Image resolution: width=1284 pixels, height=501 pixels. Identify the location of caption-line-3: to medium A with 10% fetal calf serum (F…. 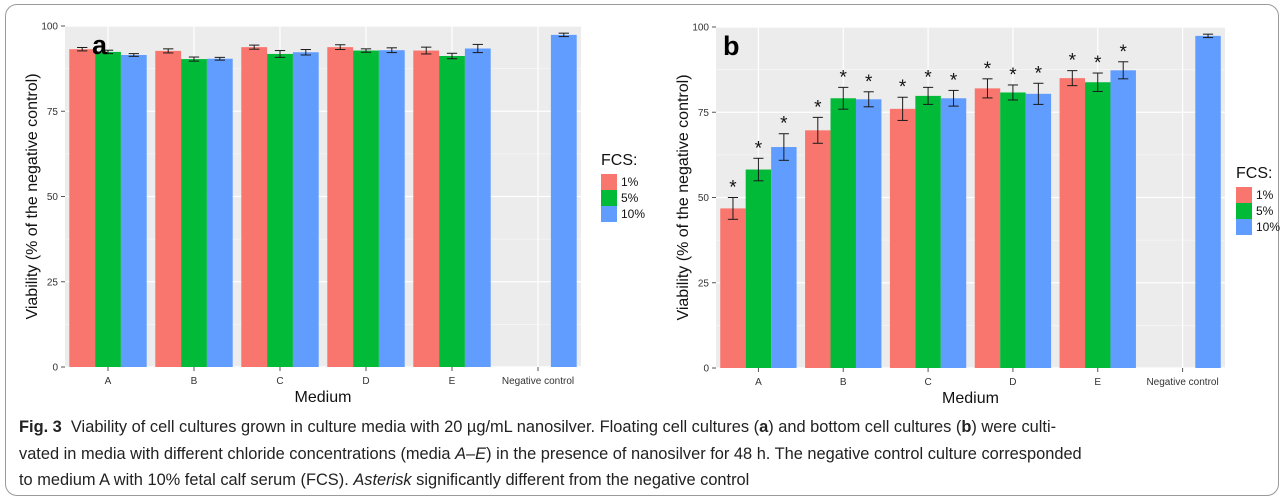
(644, 480).